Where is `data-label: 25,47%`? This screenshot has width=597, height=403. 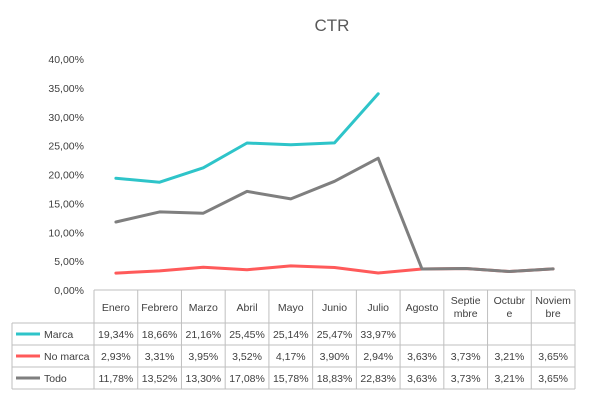
data-label: 25,47% is located at coordinates (335, 335).